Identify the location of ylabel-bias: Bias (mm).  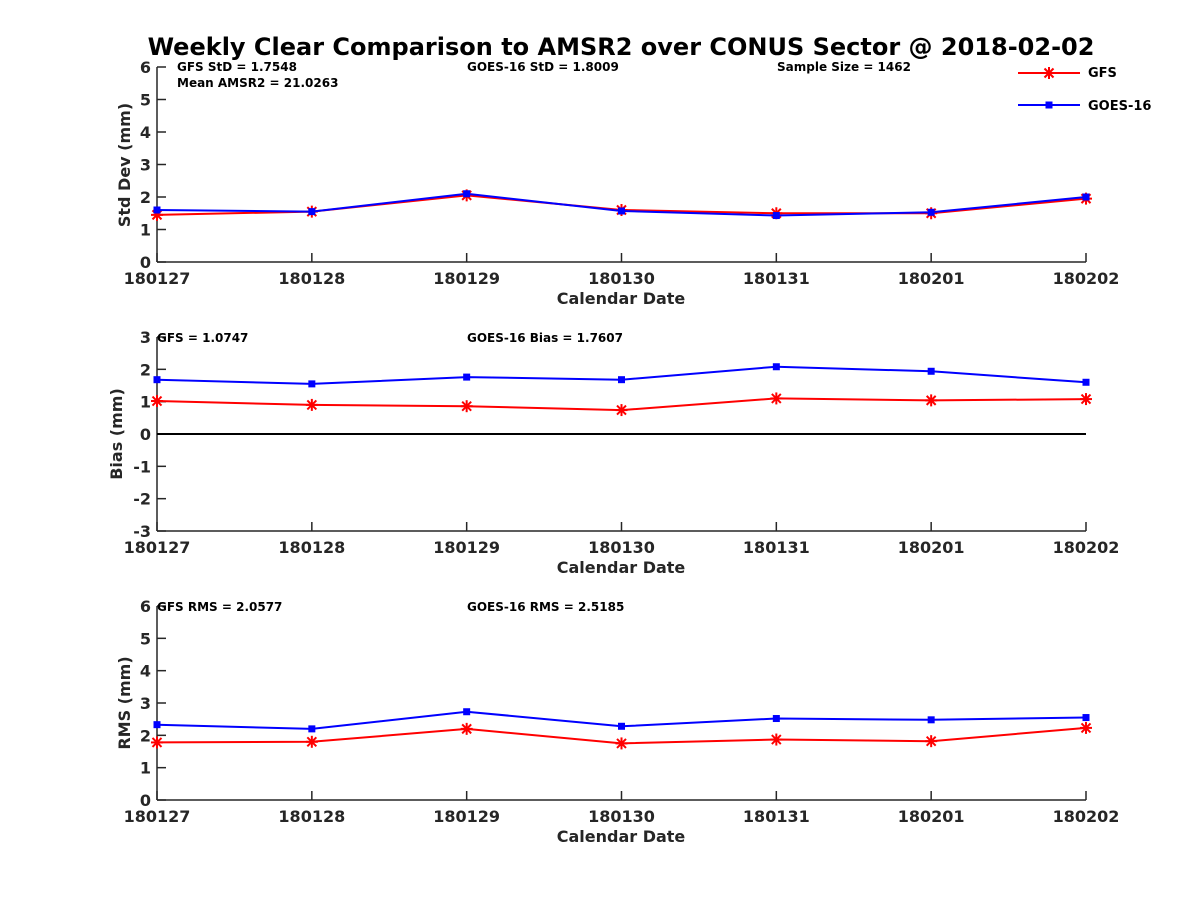
(116, 434).